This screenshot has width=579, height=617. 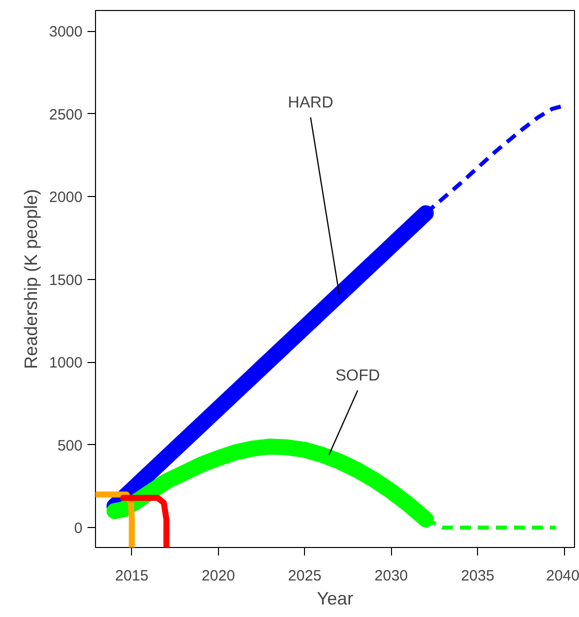 What do you see at coordinates (66, 32) in the screenshot?
I see `y-tick-label: 3000` at bounding box center [66, 32].